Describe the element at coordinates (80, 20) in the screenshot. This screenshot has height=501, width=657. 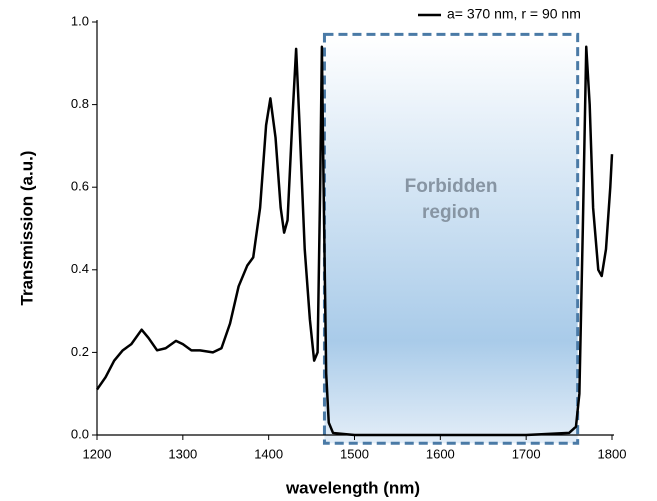
I see `y-tick-label: 1.0` at that location.